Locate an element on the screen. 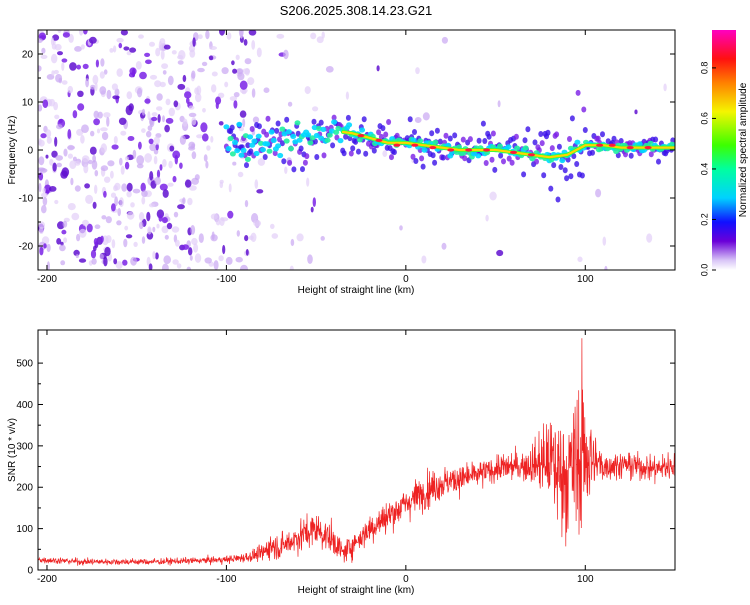 This screenshot has width=750, height=605. y-tick-label: 0 is located at coordinates (30, 151).